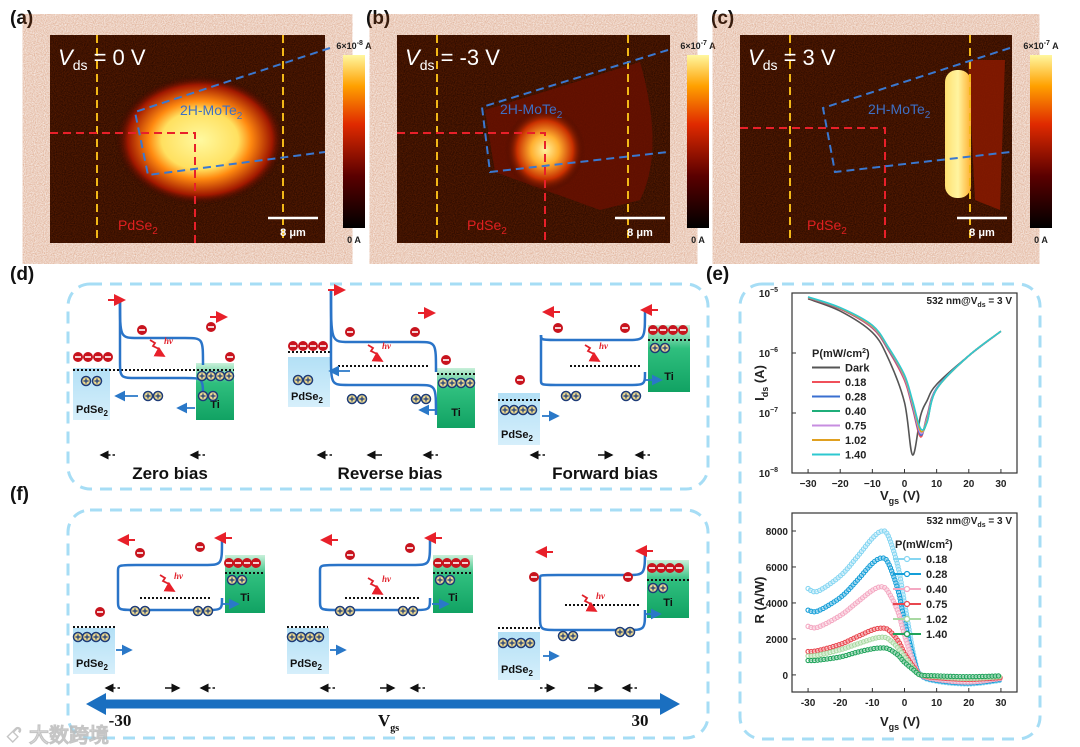 This screenshot has height=747, width=1080. I want to click on gate-max-label: 30, so click(640, 720).